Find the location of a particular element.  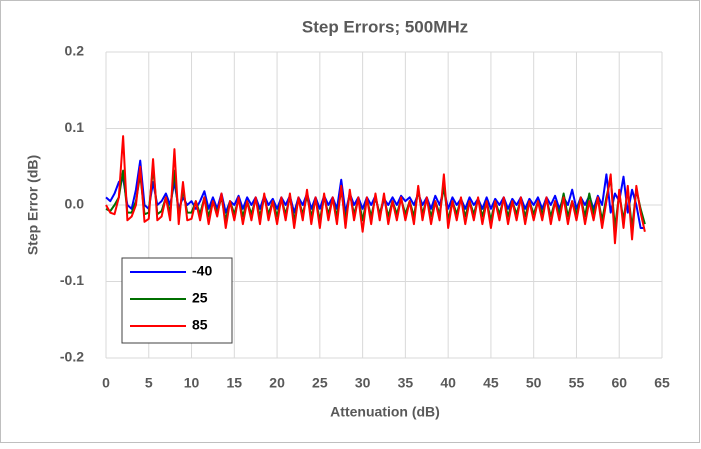

y-tick-label: -0.2 is located at coordinates (72, 357).